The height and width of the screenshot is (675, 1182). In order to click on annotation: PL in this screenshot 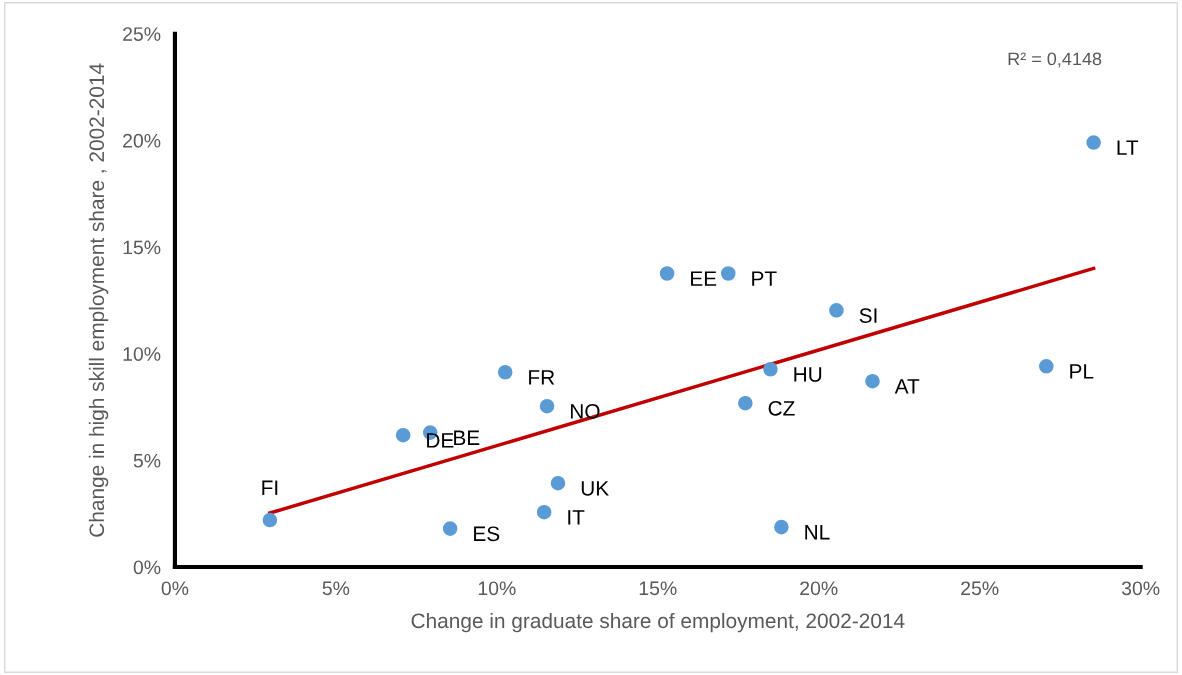, I will do `click(1082, 371)`.